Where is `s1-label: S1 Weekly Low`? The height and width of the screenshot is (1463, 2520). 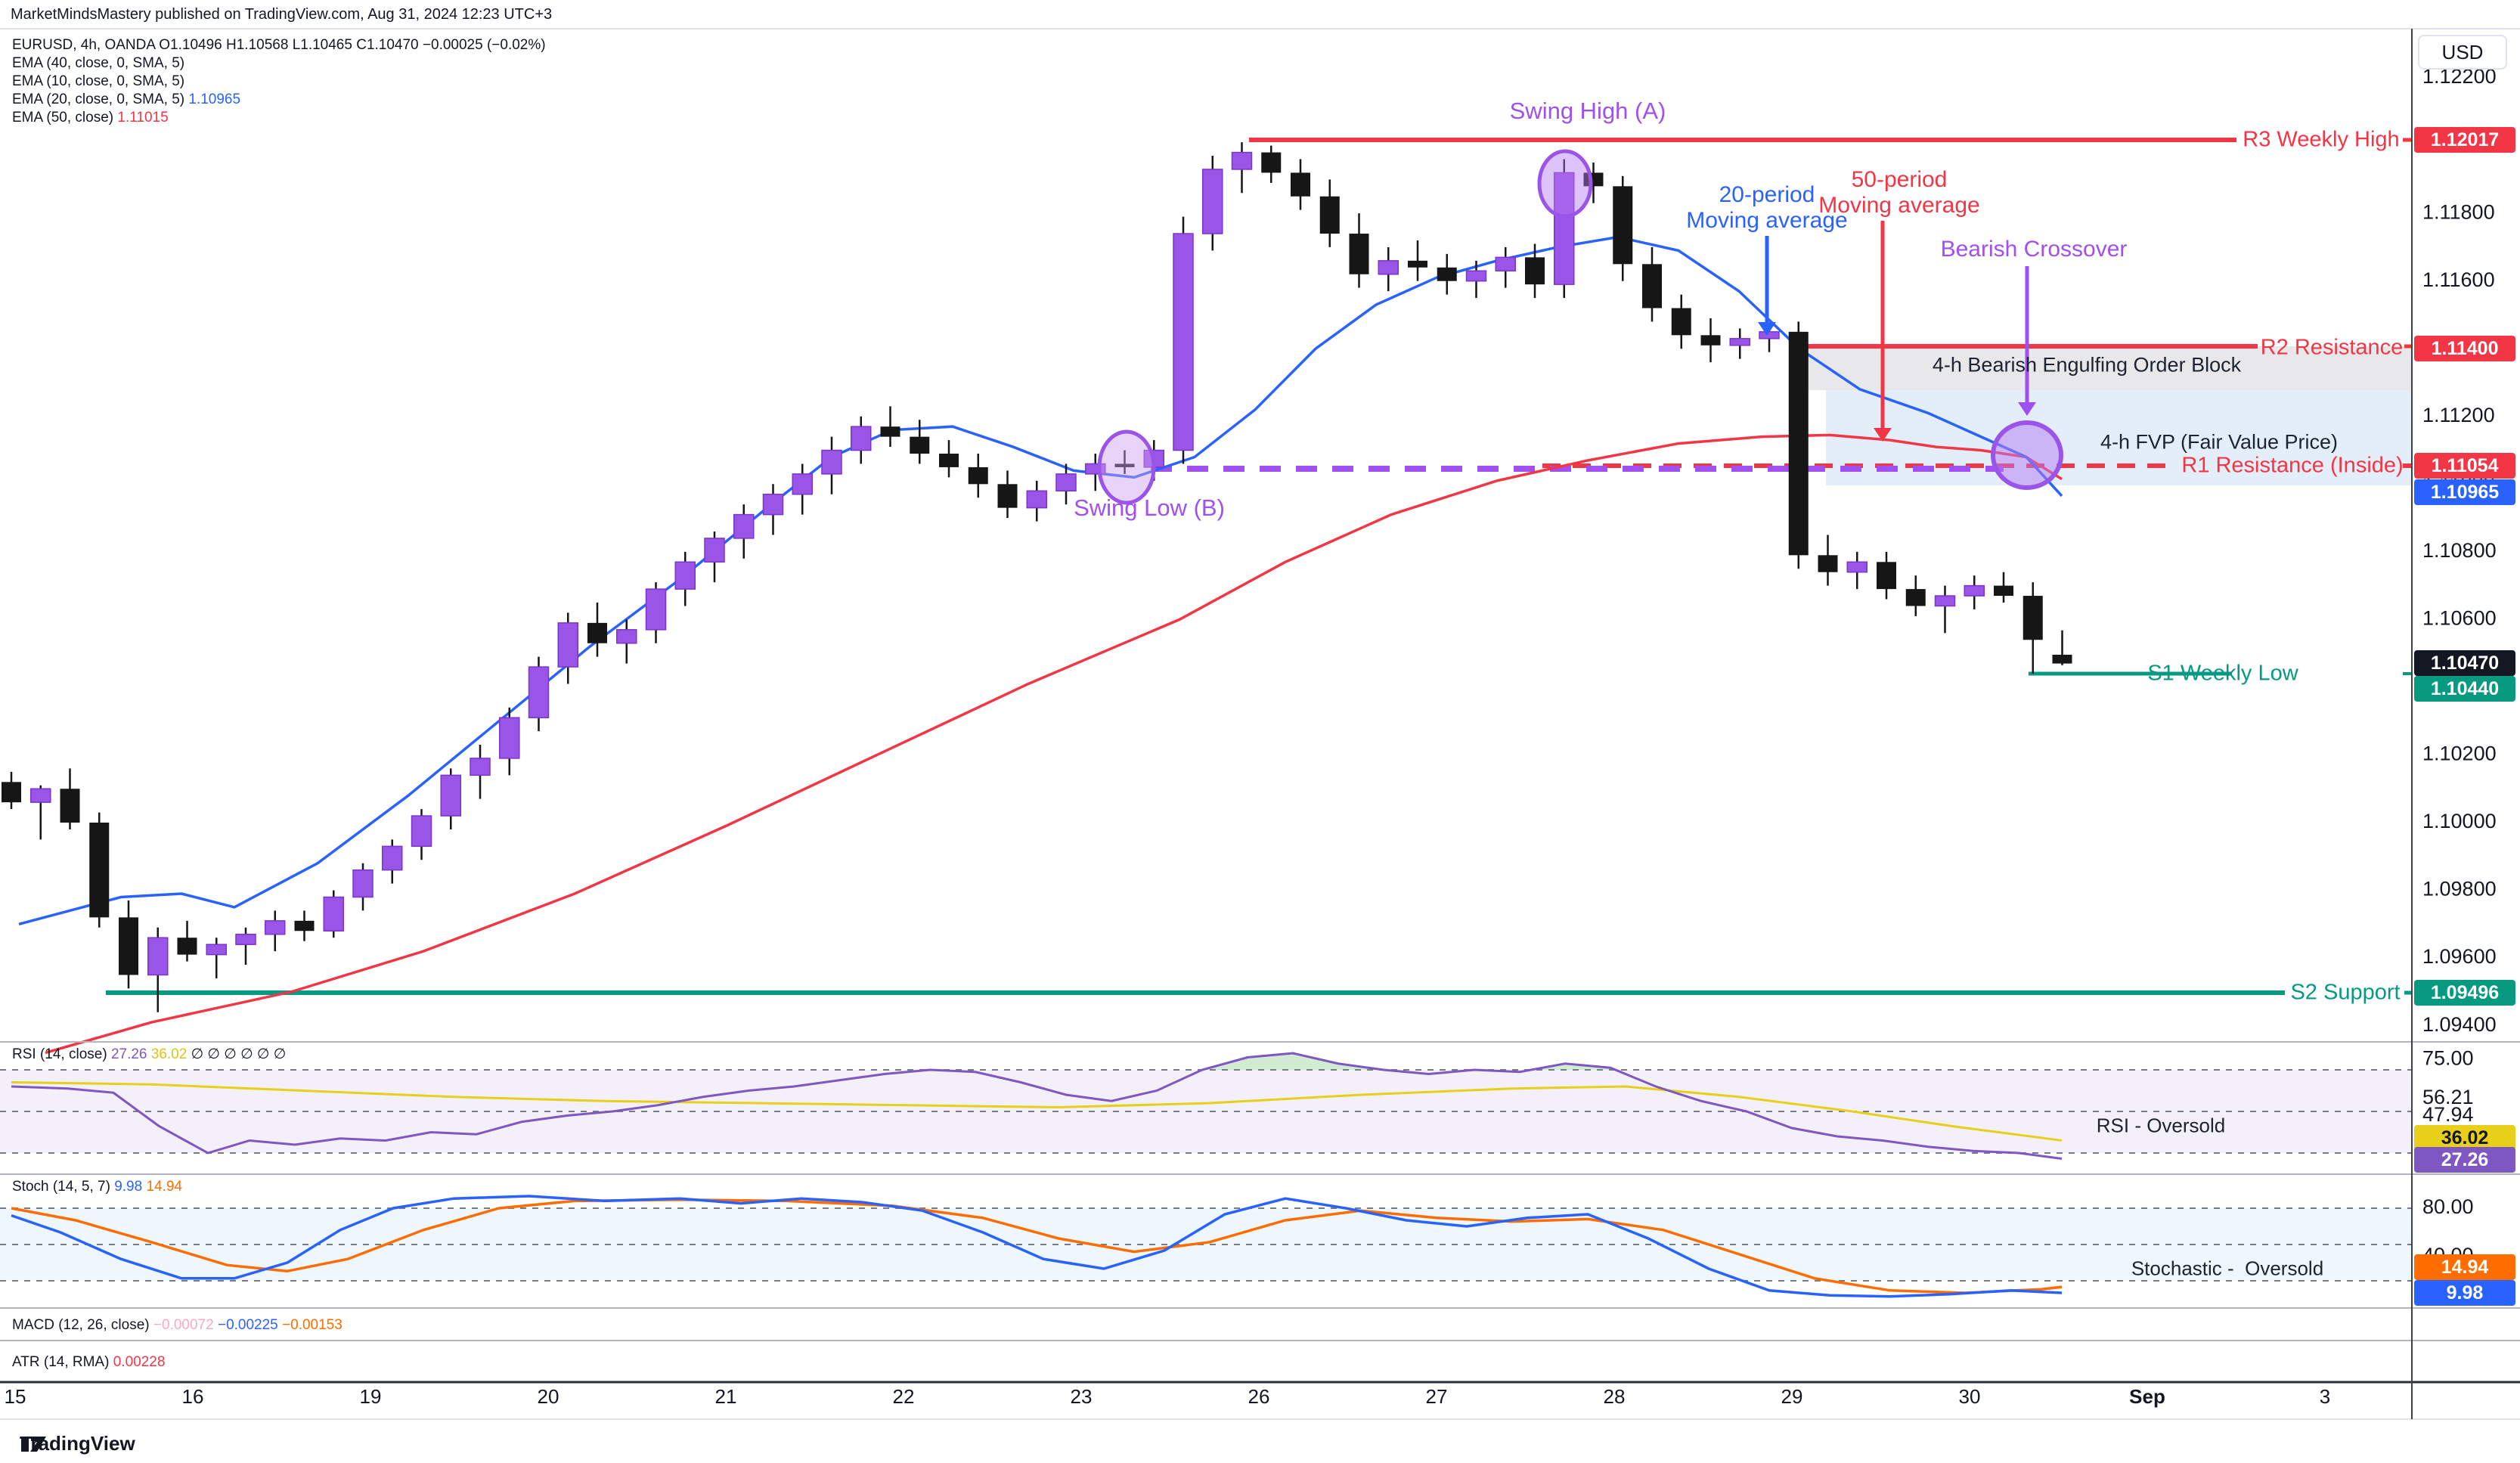 s1-label: S1 Weekly Low is located at coordinates (2222, 673).